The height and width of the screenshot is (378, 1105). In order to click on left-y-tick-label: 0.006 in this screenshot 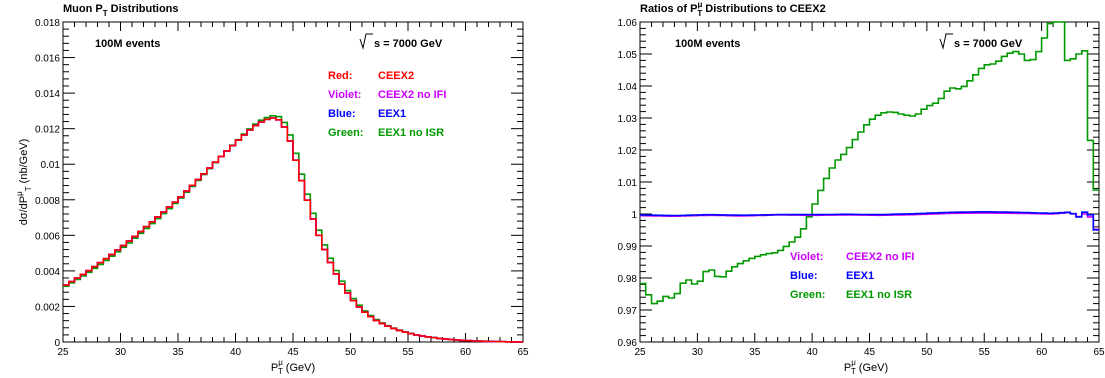, I will do `click(47, 236)`.